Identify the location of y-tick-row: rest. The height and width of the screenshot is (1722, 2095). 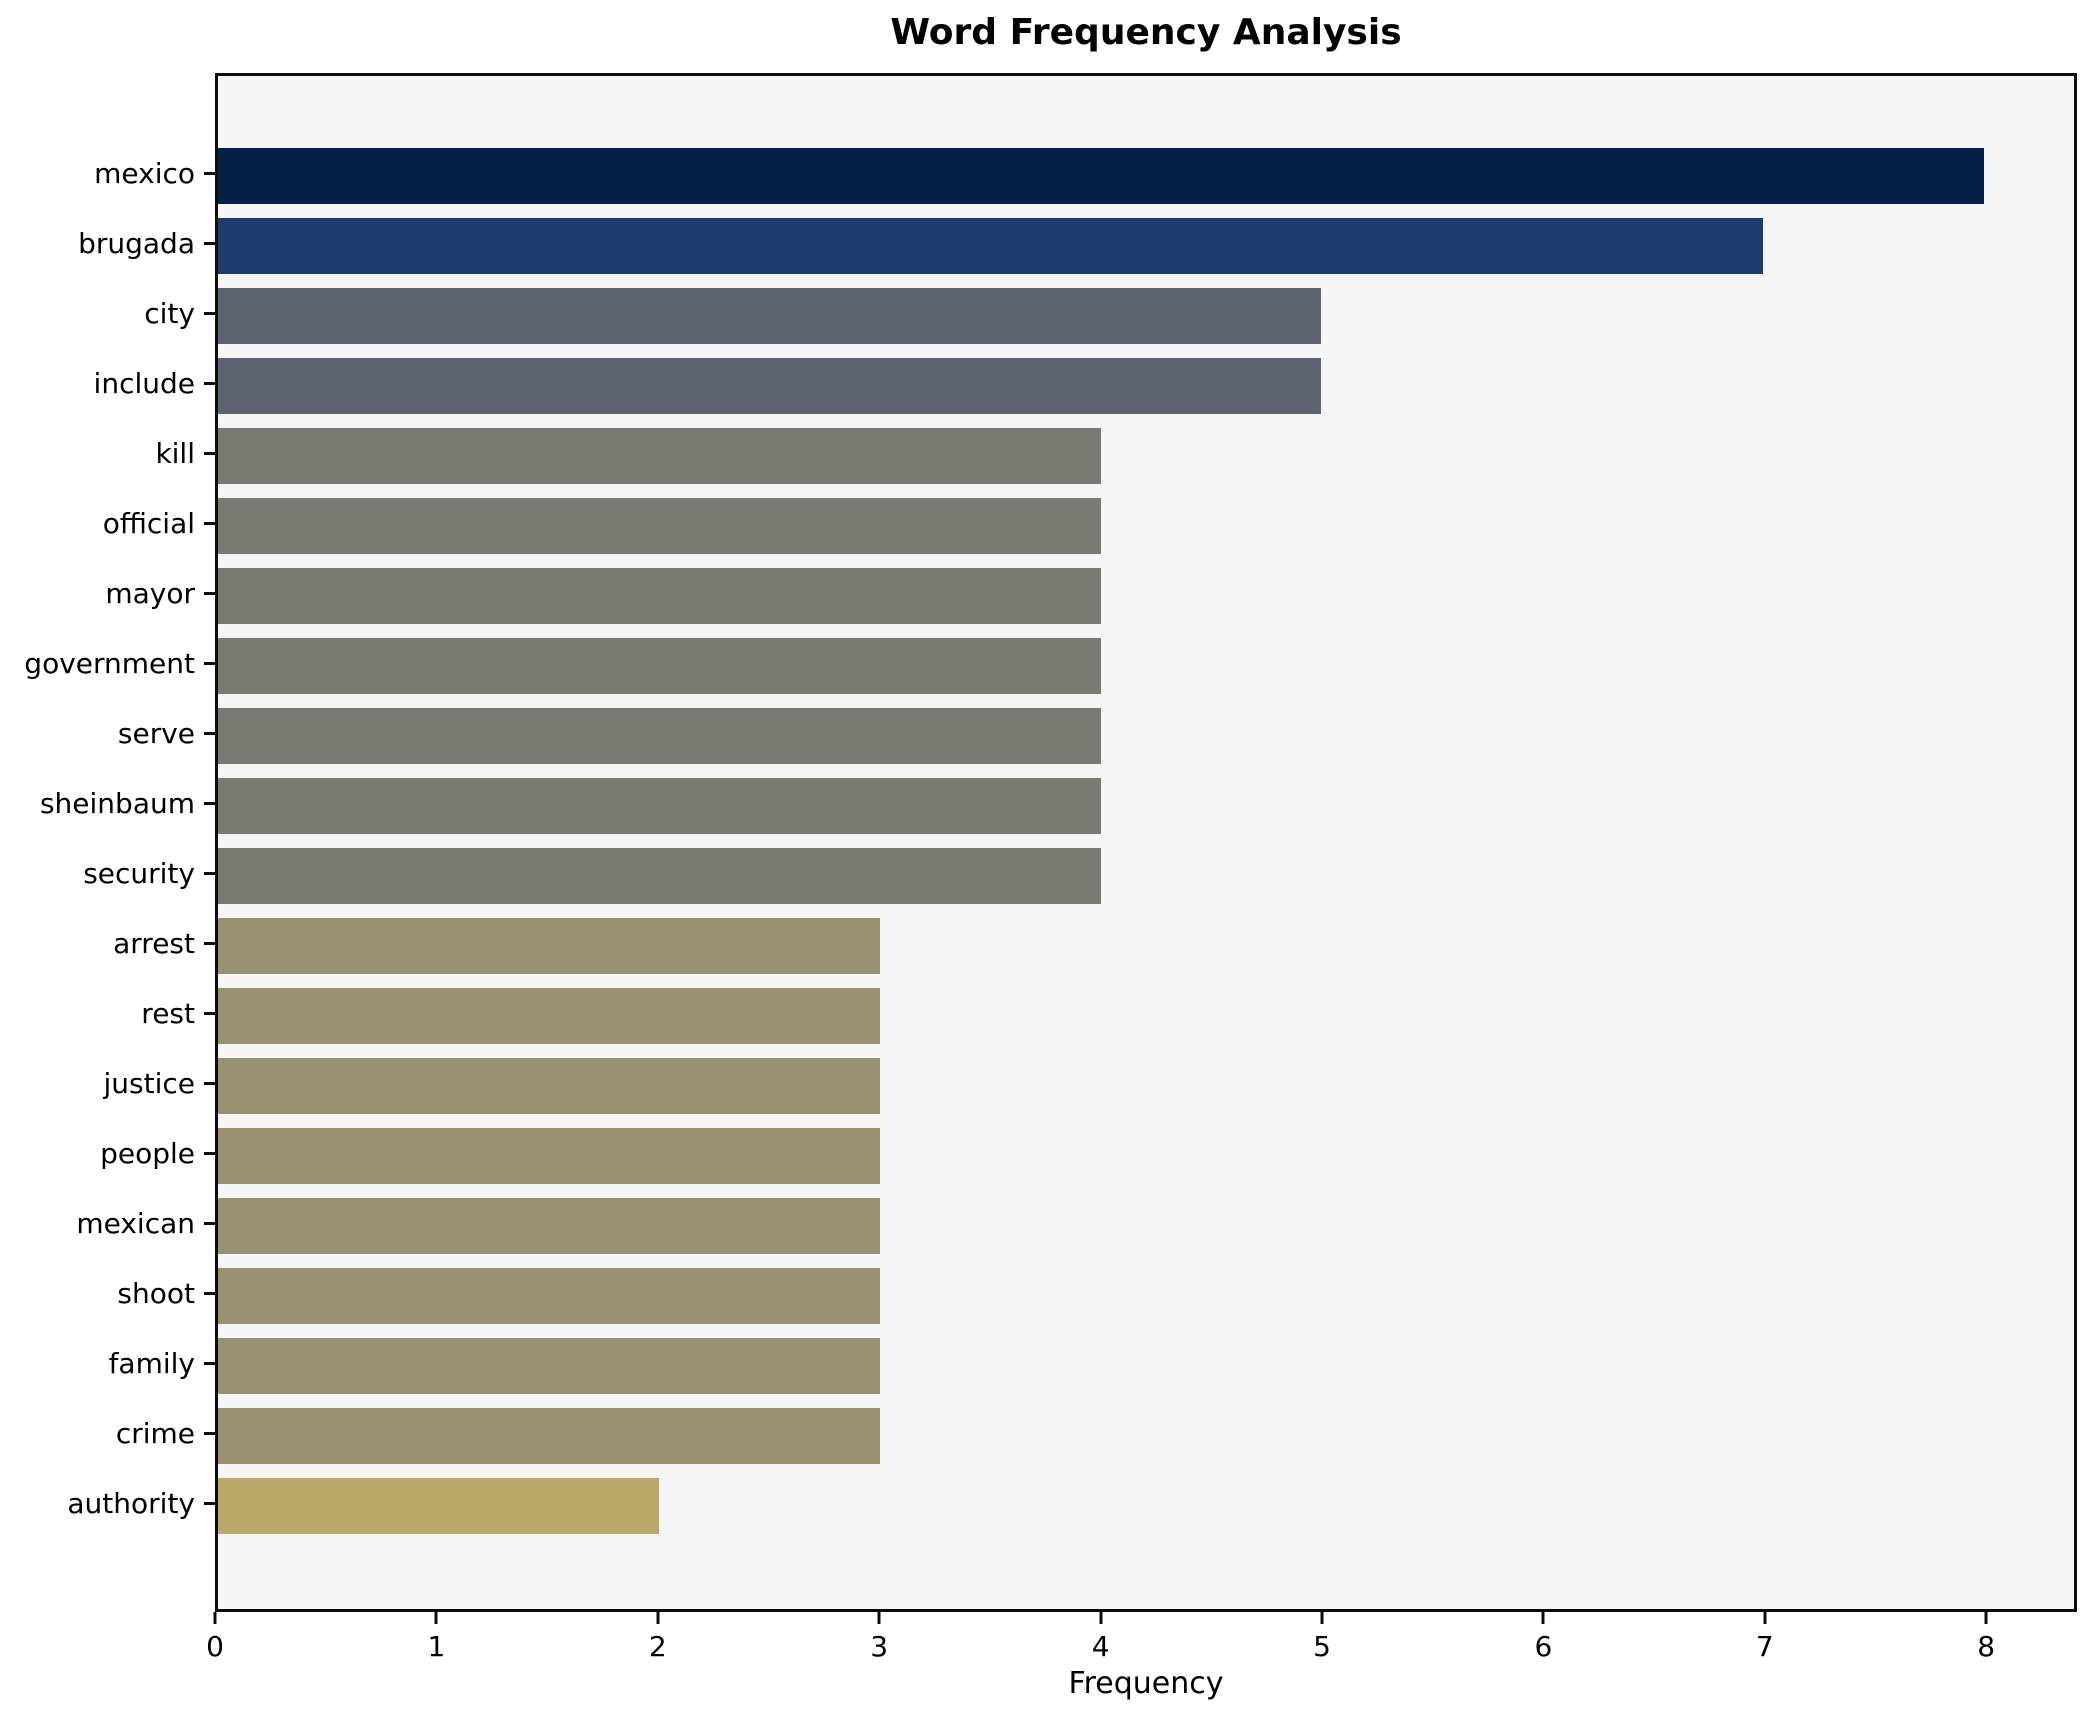
(107, 1013).